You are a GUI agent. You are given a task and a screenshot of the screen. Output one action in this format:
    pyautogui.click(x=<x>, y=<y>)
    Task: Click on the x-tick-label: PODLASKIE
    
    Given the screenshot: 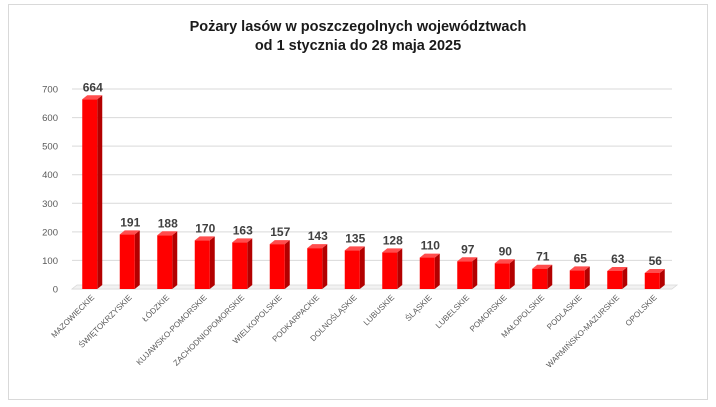 What is the action you would take?
    pyautogui.click(x=564, y=312)
    